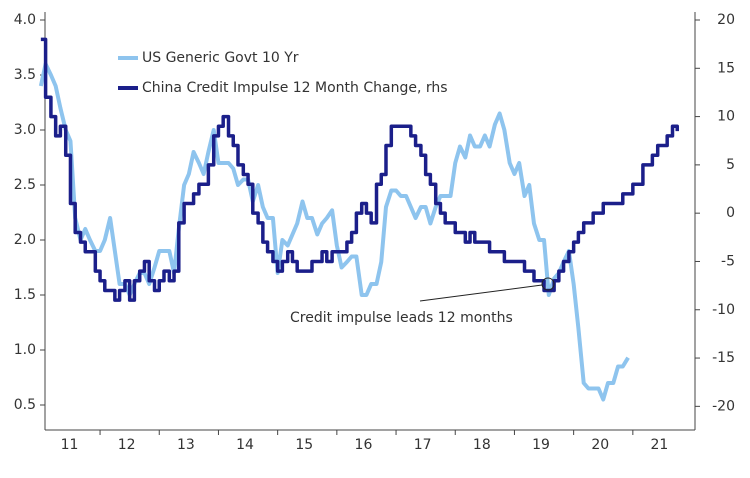 This screenshot has height=478, width=750. Describe the element at coordinates (220, 58) in the screenshot. I see `legend-label: US Generic Govt 10 Yr` at that location.